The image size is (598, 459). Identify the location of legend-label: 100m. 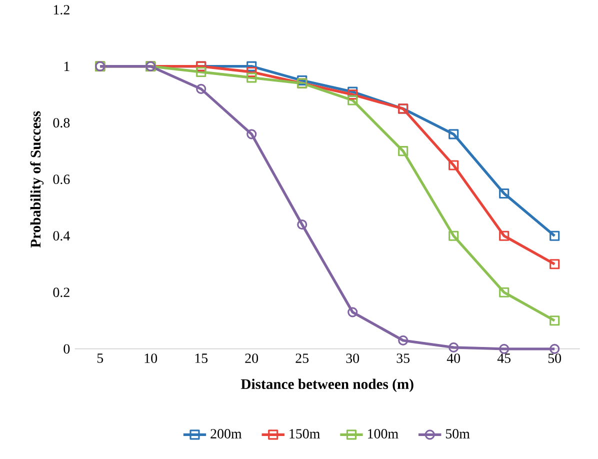
(383, 434).